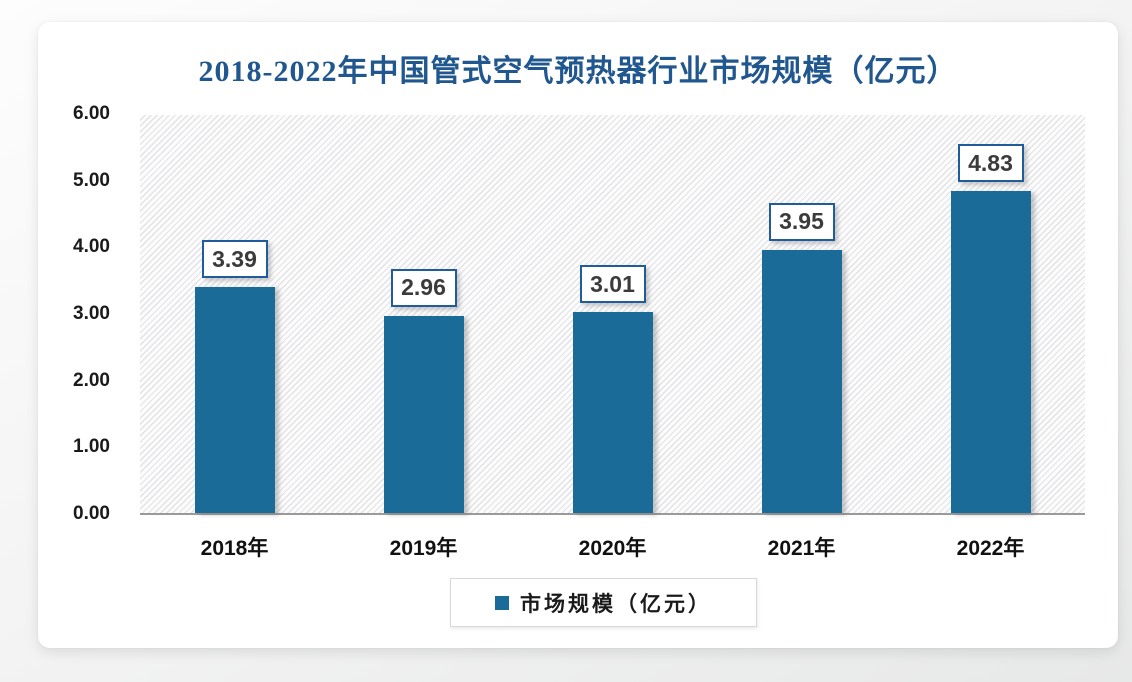 This screenshot has height=682, width=1132. What do you see at coordinates (990, 163) in the screenshot?
I see `value-label-2022年: 4.83` at bounding box center [990, 163].